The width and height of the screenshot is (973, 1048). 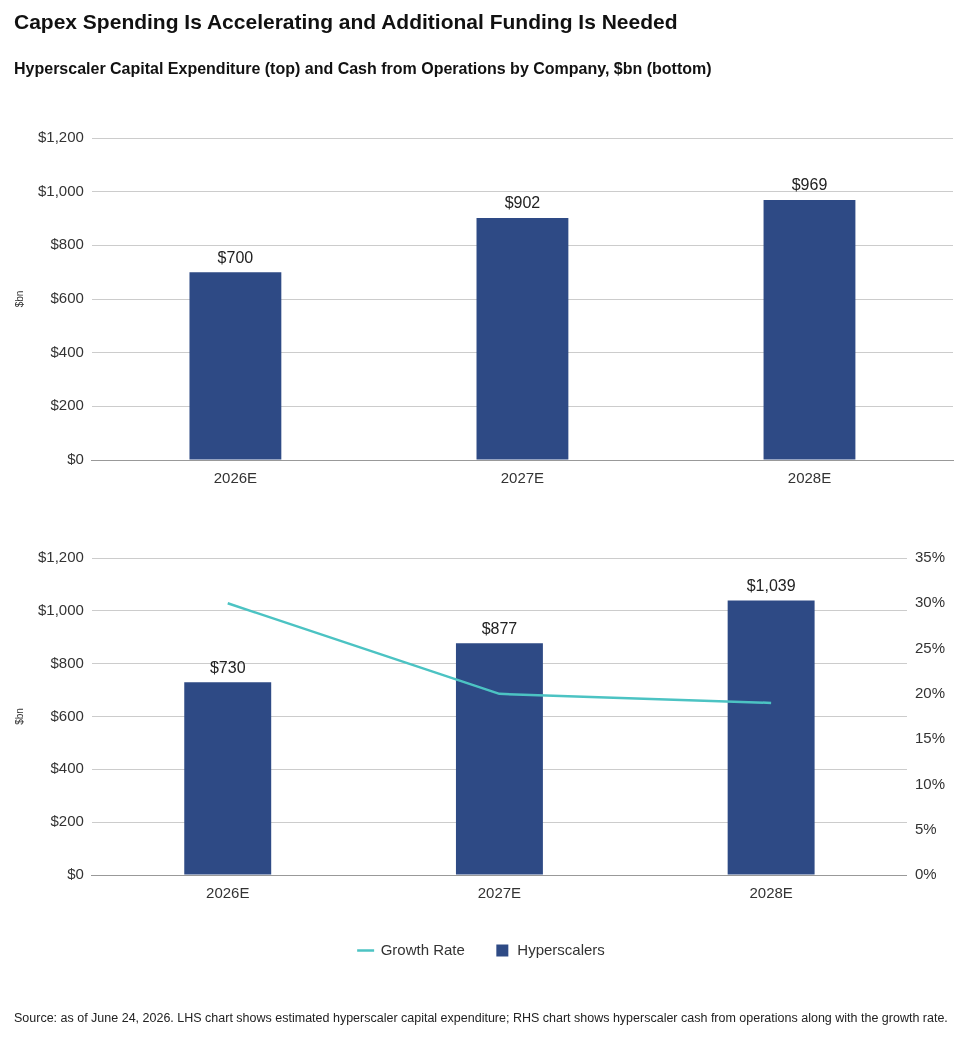 What do you see at coordinates (930, 647) in the screenshot?
I see `y2-tick-label: 25%` at bounding box center [930, 647].